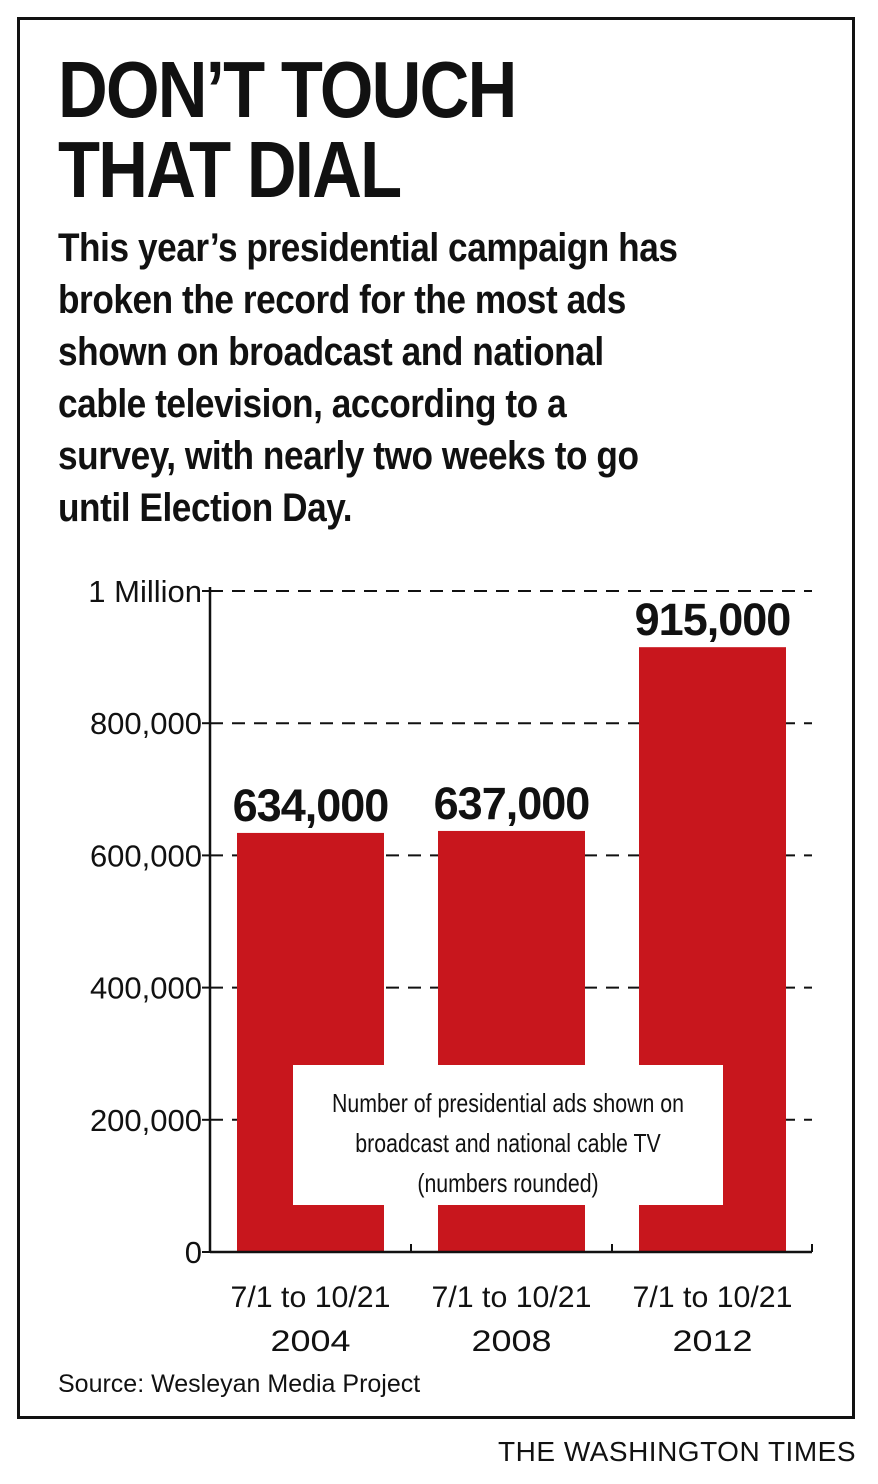  Describe the element at coordinates (508, 1103) in the screenshot. I see `annotation-line: Number of presidential ads shown on` at that location.